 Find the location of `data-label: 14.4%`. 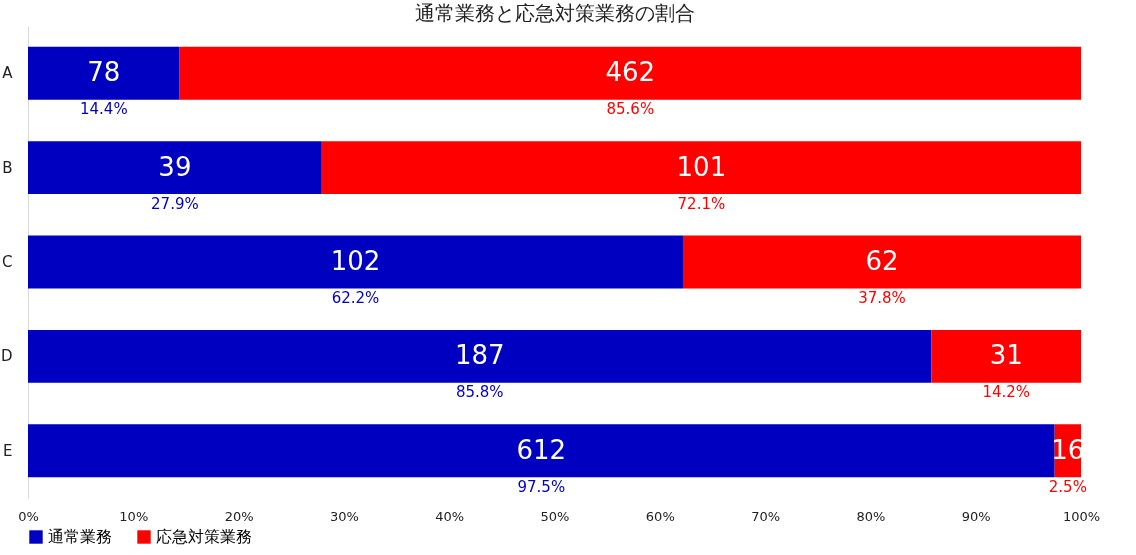

data-label: 14.4% is located at coordinates (103, 109).